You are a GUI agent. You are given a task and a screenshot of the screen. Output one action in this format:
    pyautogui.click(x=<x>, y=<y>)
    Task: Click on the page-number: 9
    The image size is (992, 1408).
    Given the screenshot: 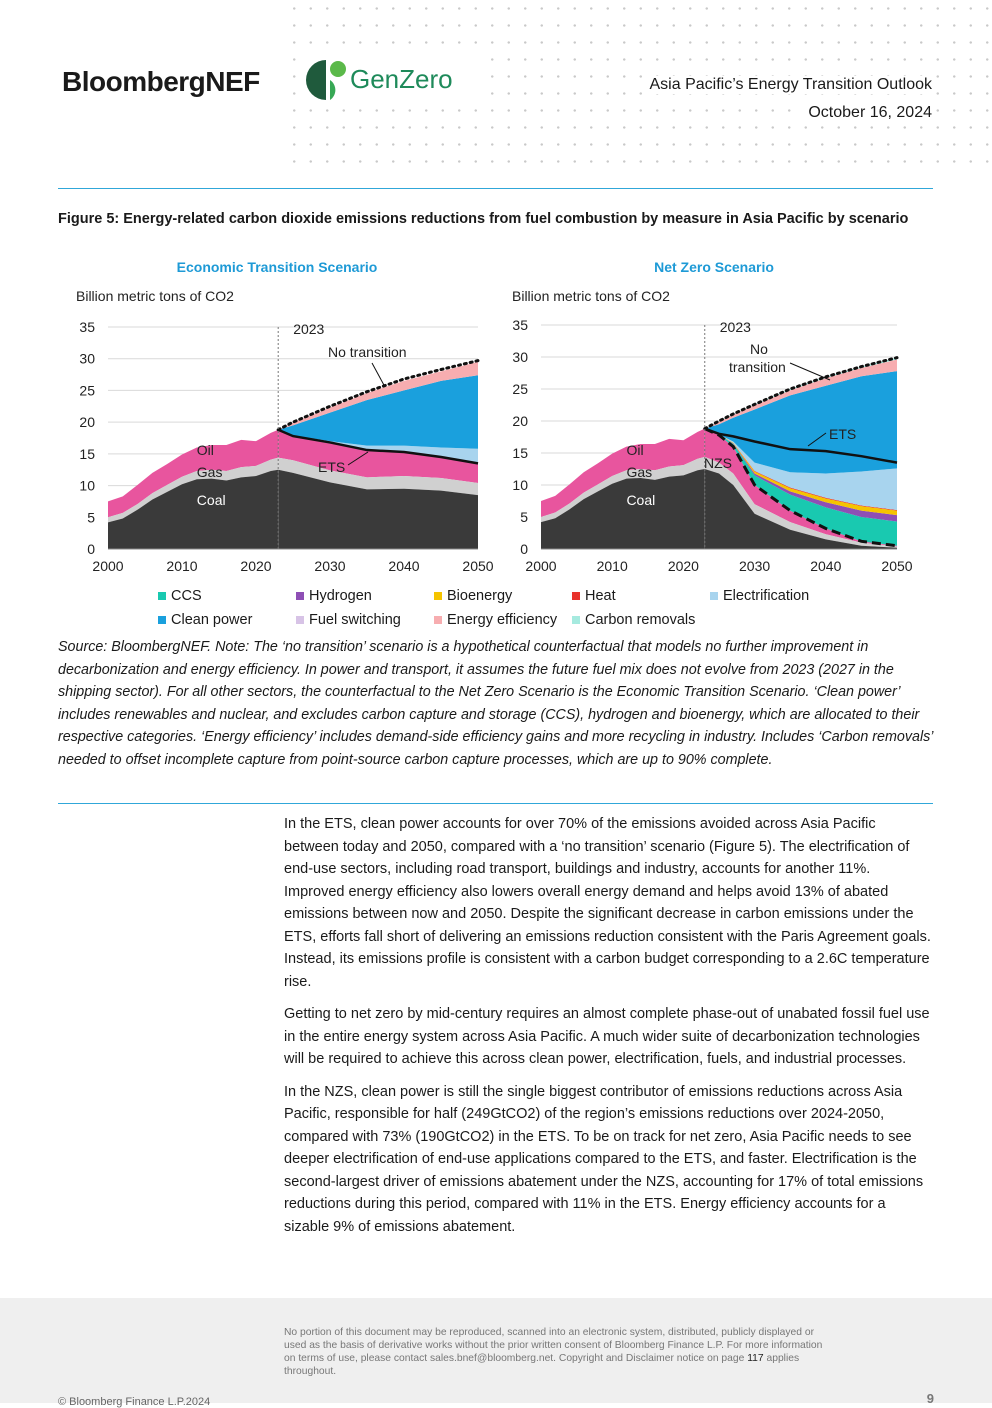 What is the action you would take?
    pyautogui.click(x=930, y=1398)
    